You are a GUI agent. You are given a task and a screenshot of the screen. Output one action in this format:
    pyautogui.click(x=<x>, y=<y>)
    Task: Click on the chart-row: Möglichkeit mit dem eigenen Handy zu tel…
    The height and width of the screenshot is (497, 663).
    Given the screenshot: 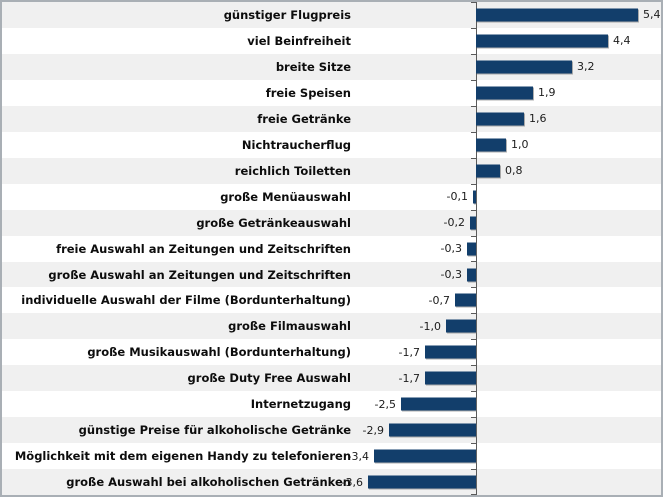 What is the action you would take?
    pyautogui.click(x=331, y=456)
    